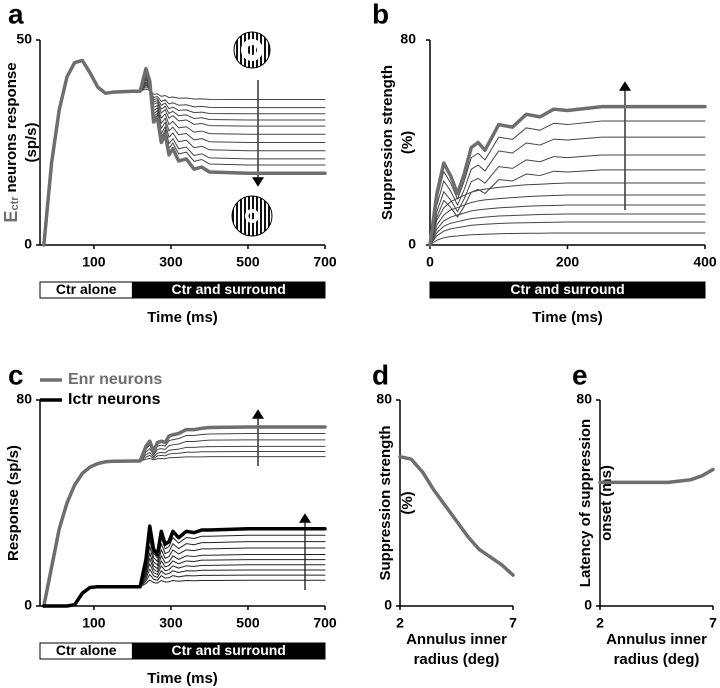  What do you see at coordinates (31, 142) in the screenshot?
I see `y-axis-label: (sp/s)` at bounding box center [31, 142].